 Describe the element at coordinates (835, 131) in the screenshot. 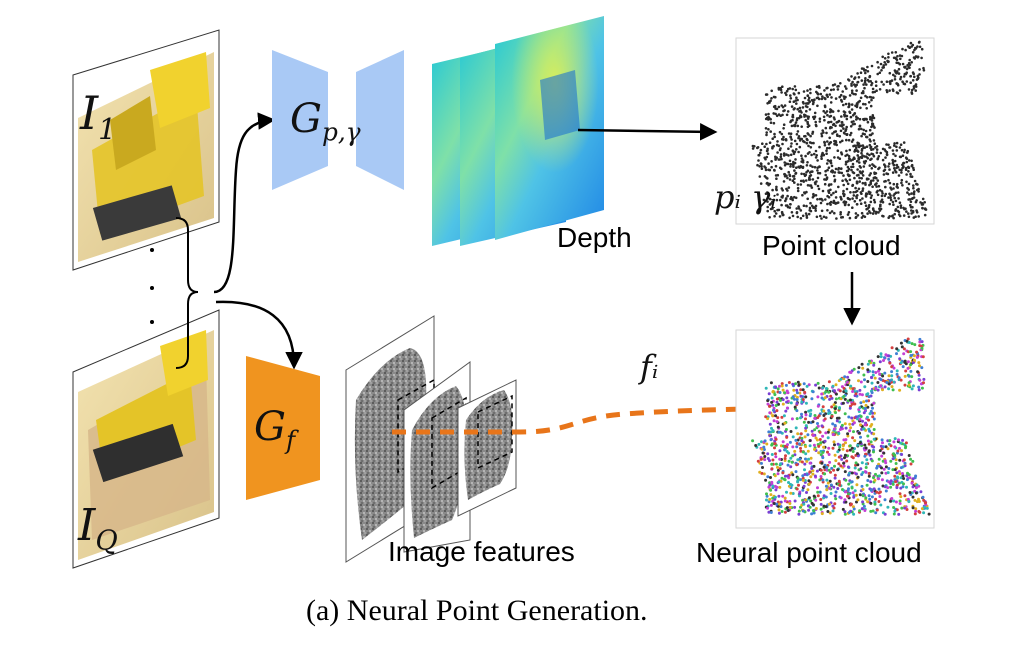

I see `point-cloud` at that location.